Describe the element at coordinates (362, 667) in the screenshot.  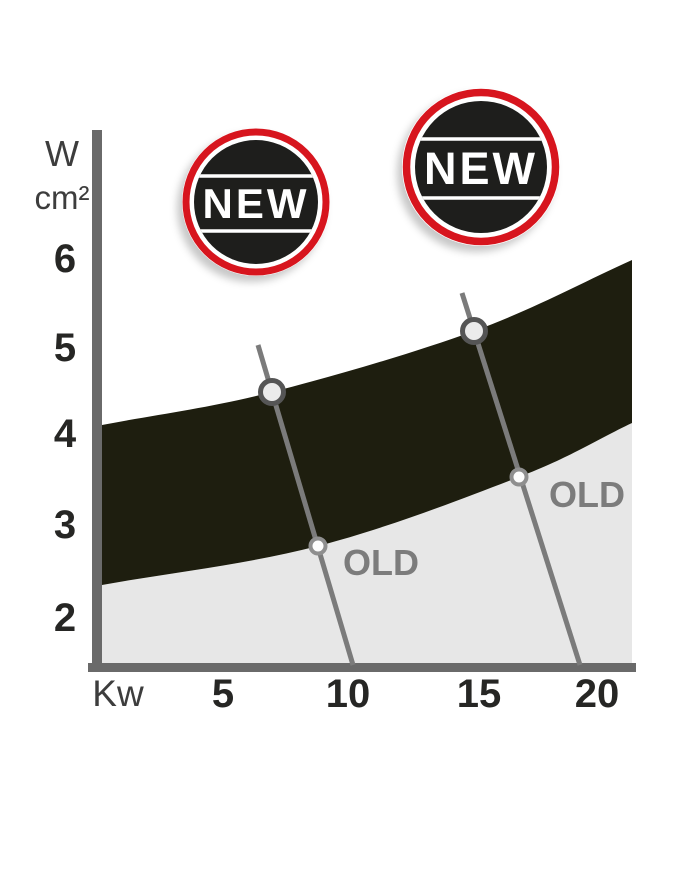
I see `x-axis-line` at that location.